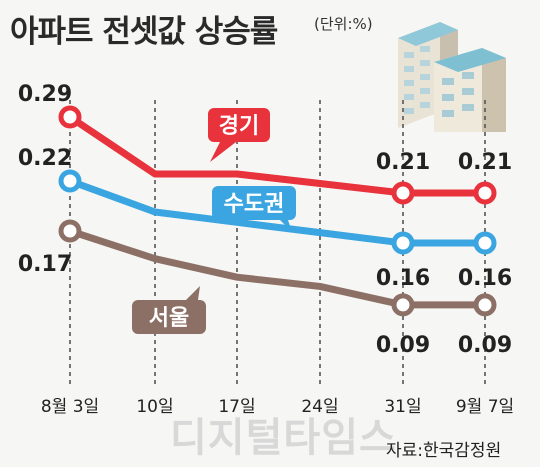 This screenshot has height=467, width=540. What do you see at coordinates (485, 407) in the screenshot?
I see `x-tick-label-5: 9월 7일` at bounding box center [485, 407].